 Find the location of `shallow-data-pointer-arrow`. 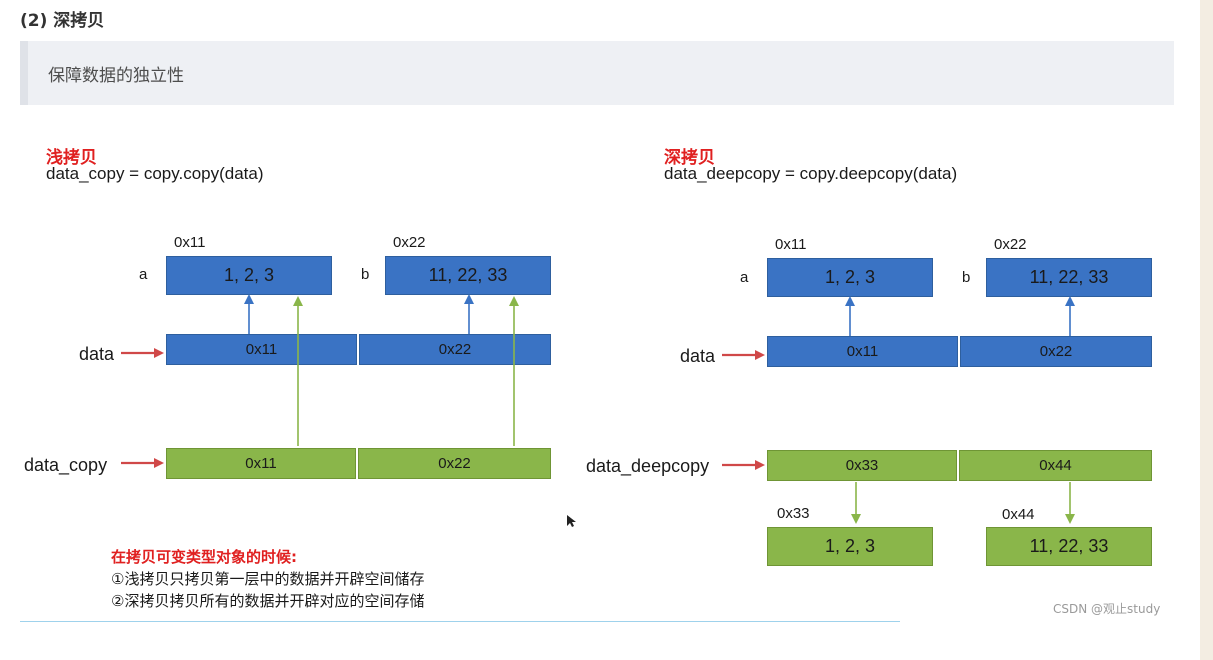

shallow-data-pointer-arrow is located at coordinates (142, 353).